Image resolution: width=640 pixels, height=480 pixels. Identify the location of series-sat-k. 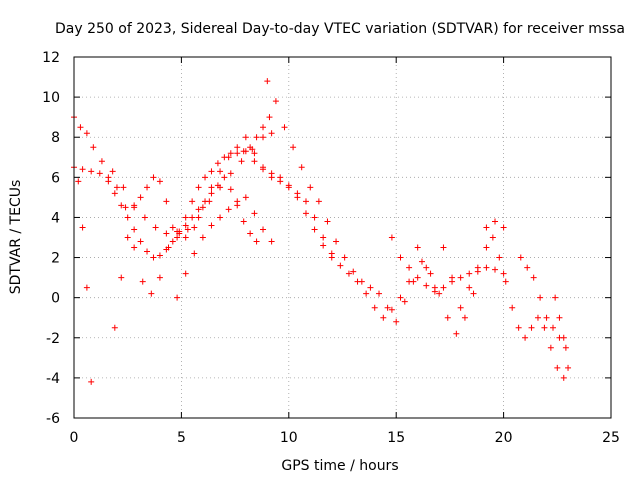
(543, 302).